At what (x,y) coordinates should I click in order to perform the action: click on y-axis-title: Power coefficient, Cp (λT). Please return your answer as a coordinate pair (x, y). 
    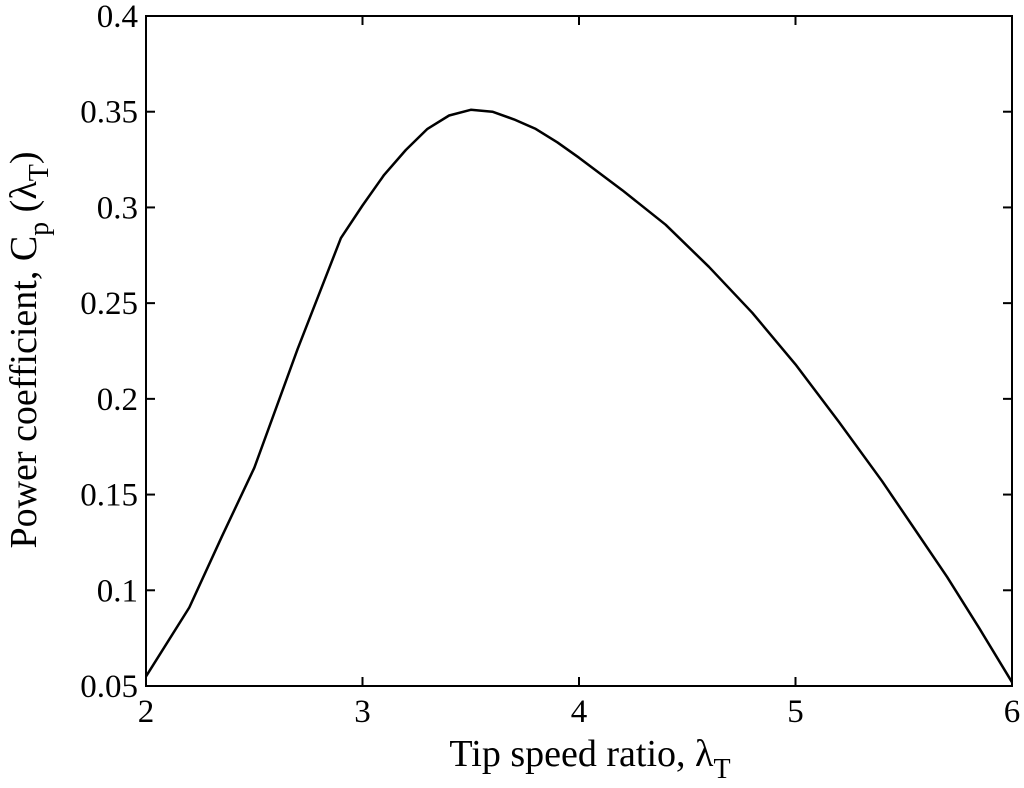
    Looking at the image, I should click on (29, 349).